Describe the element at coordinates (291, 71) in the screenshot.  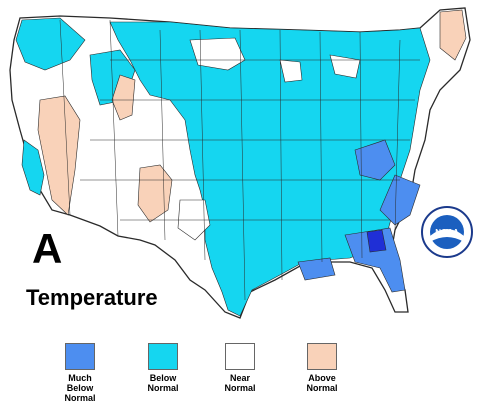
I see `near-normal-dakota` at that location.